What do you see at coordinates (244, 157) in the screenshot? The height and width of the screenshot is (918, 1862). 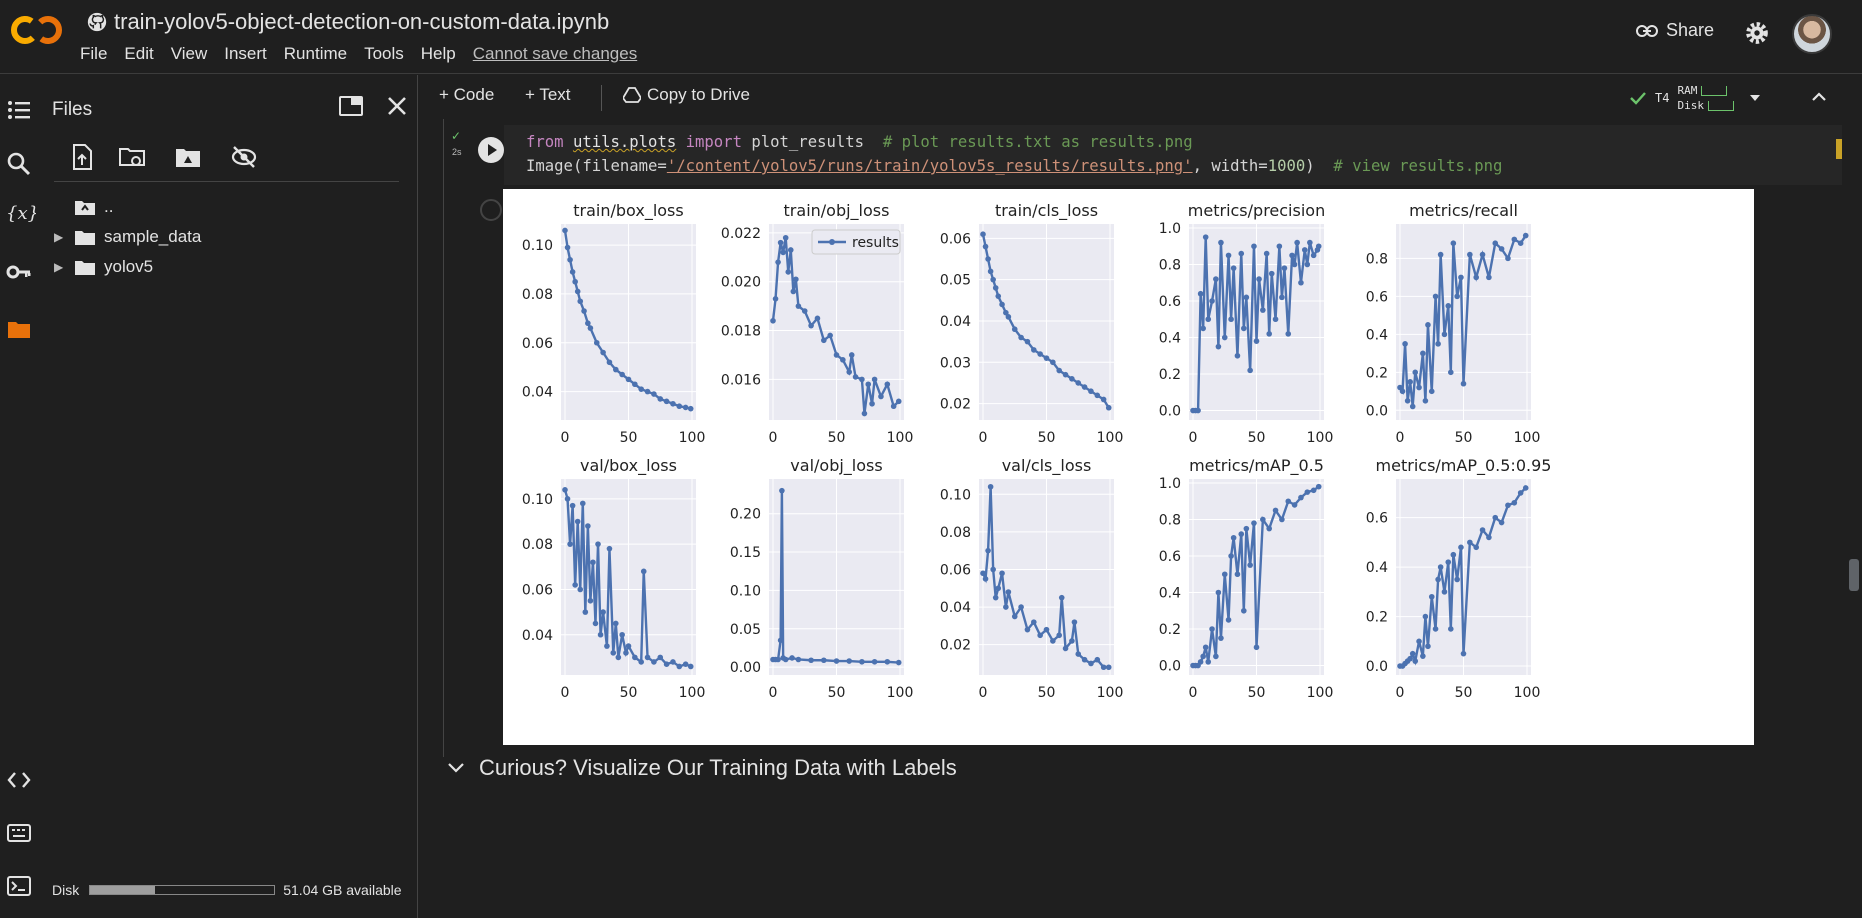 I see `hide-files-eye-icon` at bounding box center [244, 157].